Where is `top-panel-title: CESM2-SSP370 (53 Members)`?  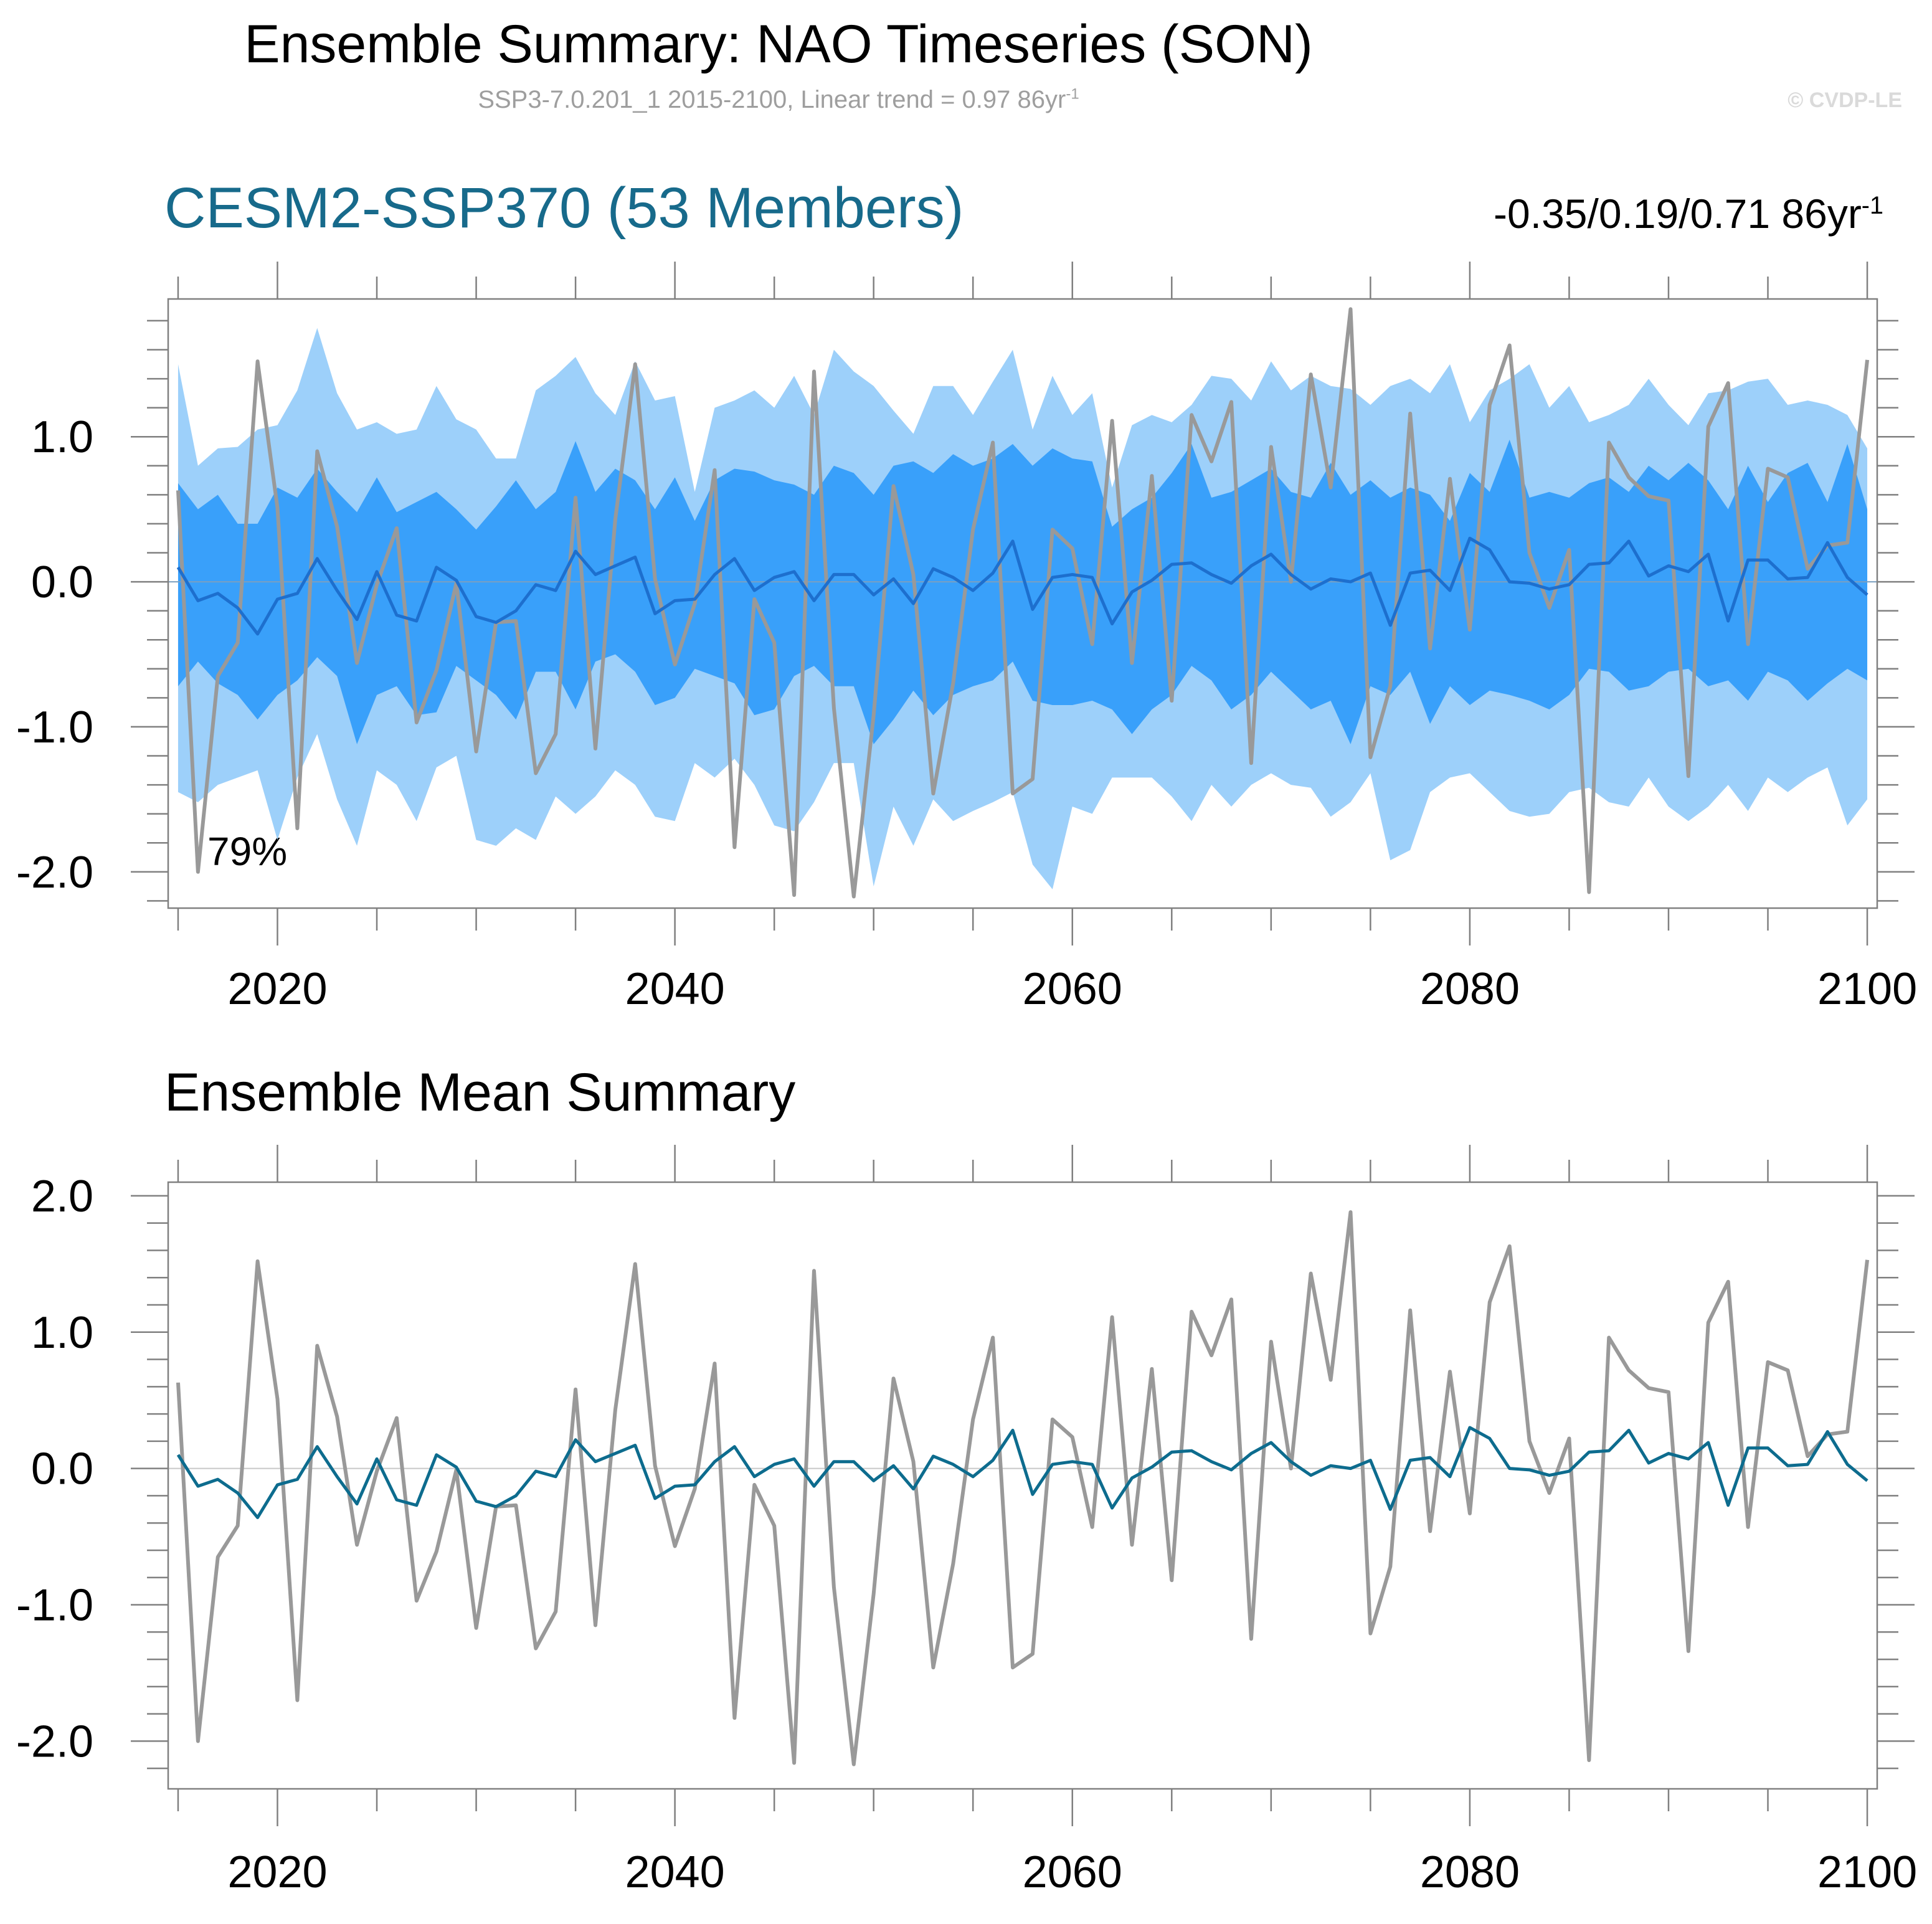 top-panel-title: CESM2-SSP370 (53 Members) is located at coordinates (564, 208).